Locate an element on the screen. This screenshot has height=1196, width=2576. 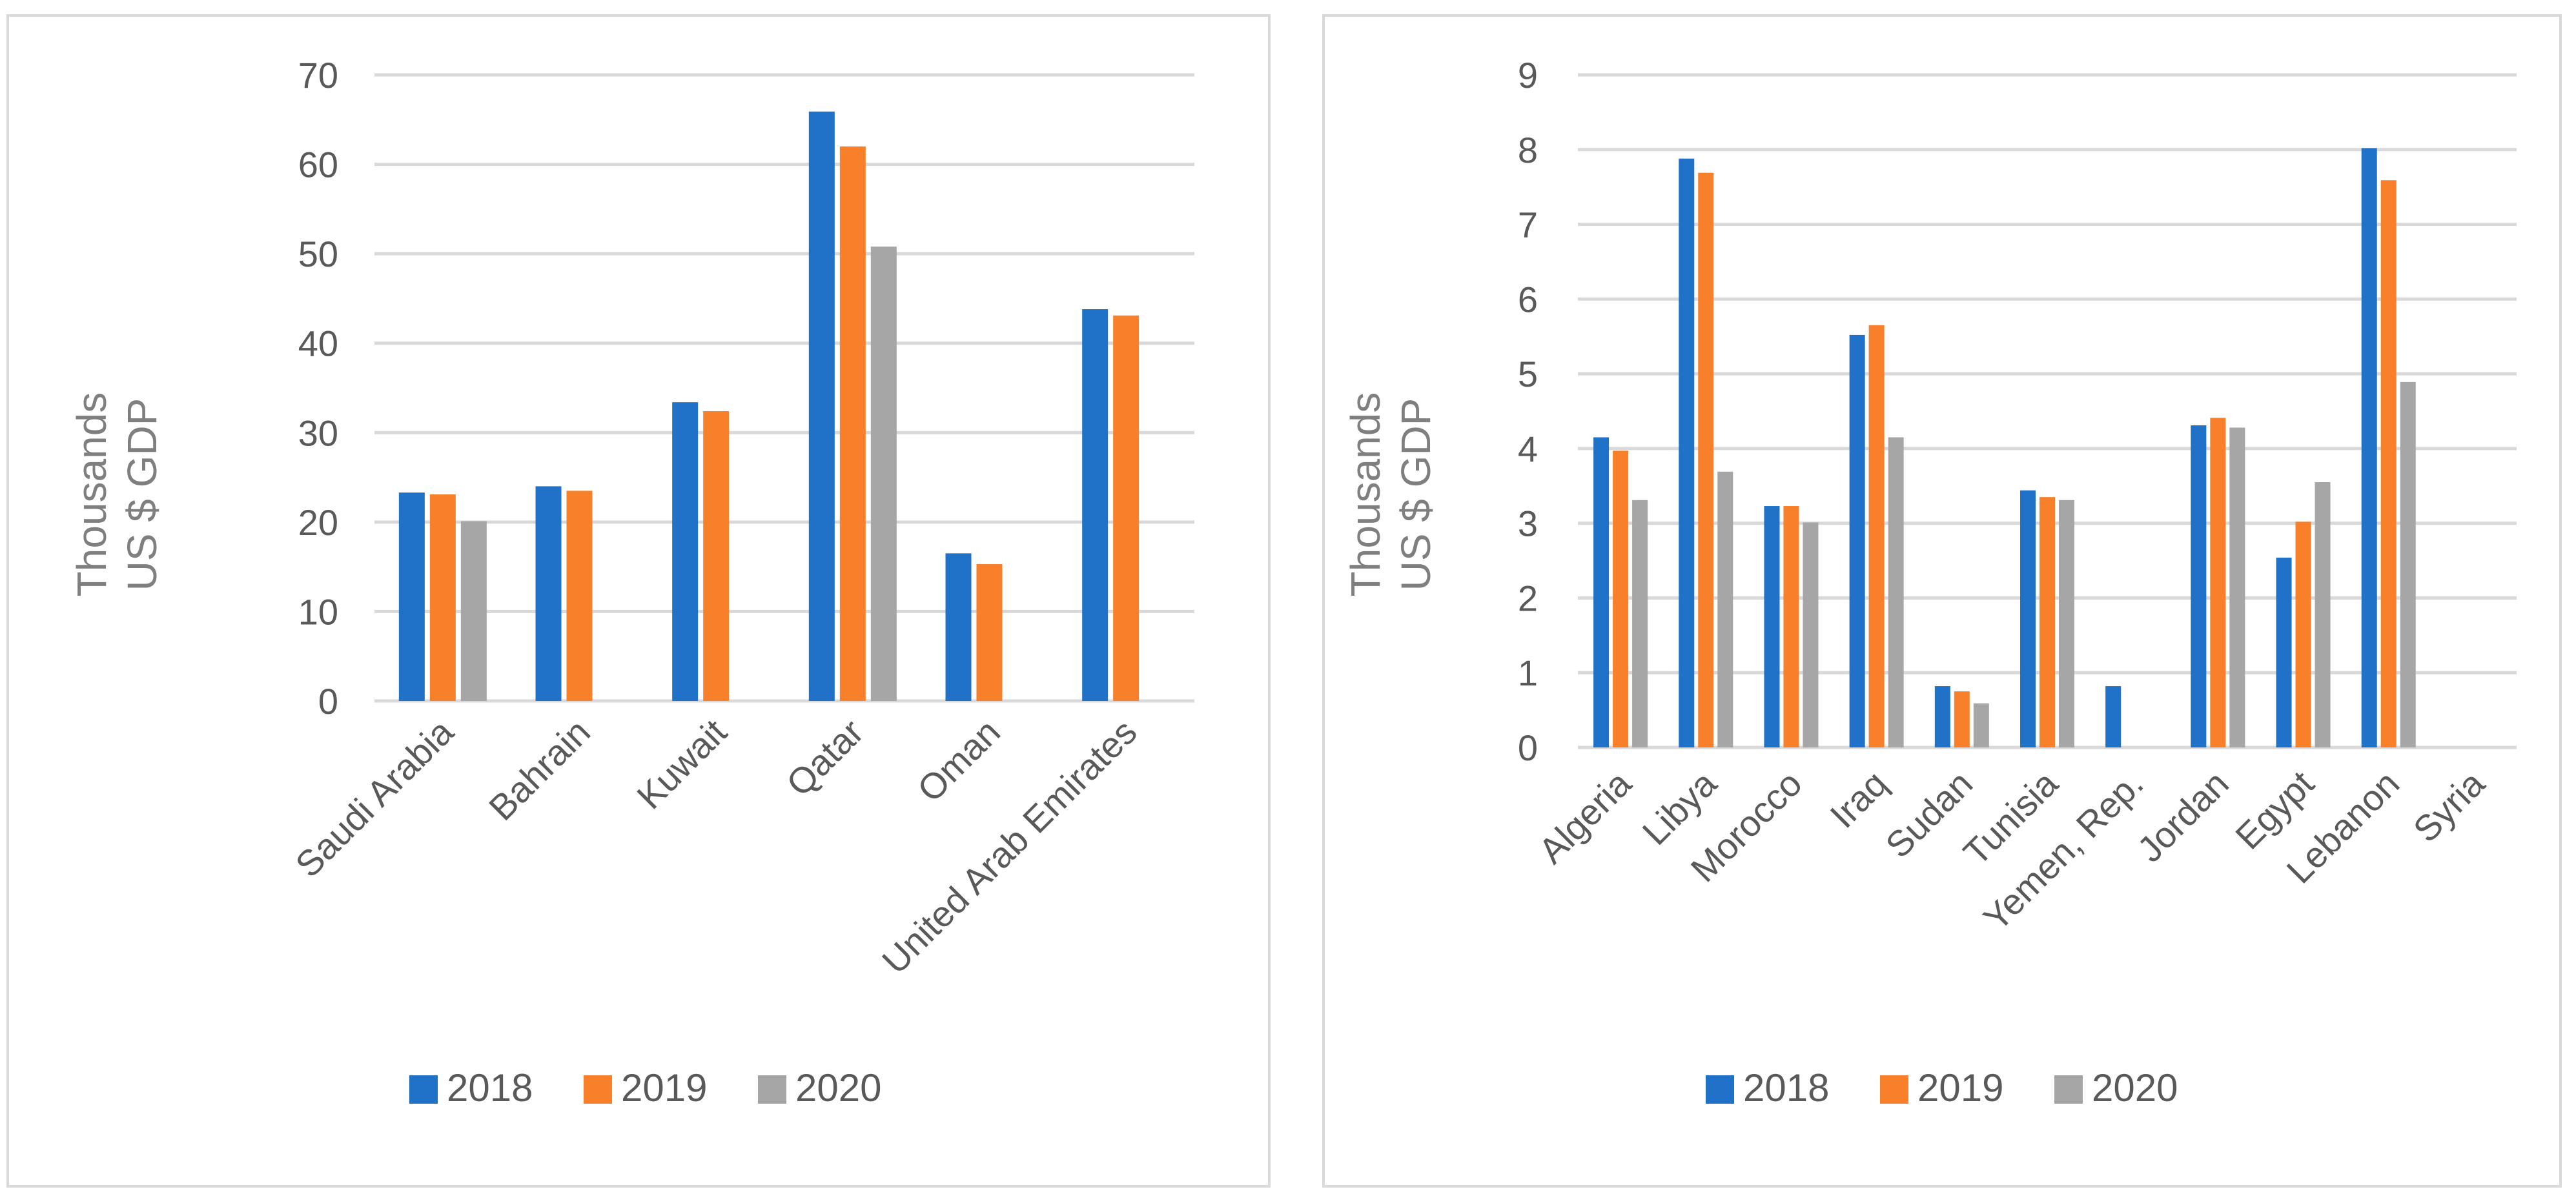
bar-2019-jordan is located at coordinates (2218, 582).